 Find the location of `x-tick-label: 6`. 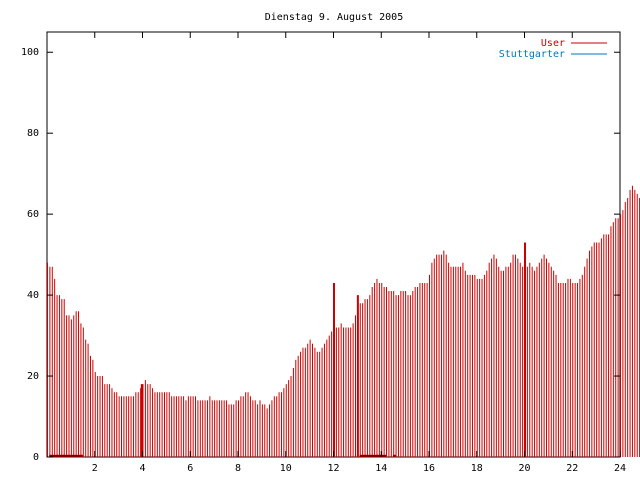

x-tick-label: 6 is located at coordinates (190, 468).